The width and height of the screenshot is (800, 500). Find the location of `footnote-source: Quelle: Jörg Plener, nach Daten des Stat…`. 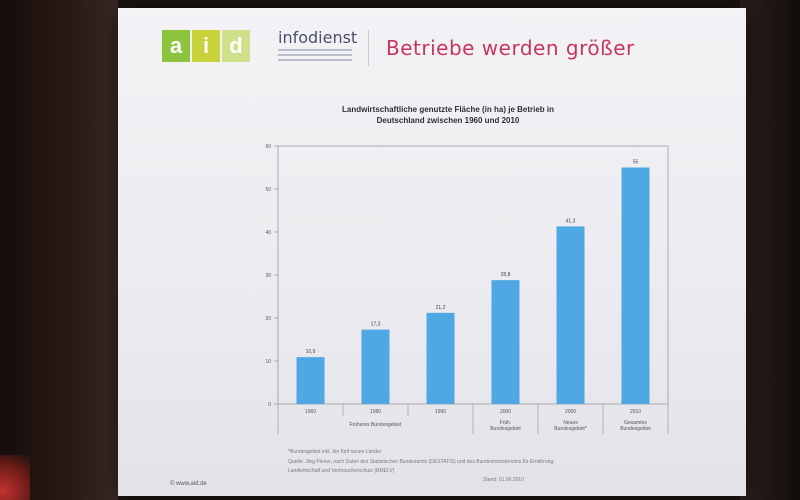

footnote-source: Quelle: Jörg Plener, nach Daten des Stat… is located at coordinates (421, 462).